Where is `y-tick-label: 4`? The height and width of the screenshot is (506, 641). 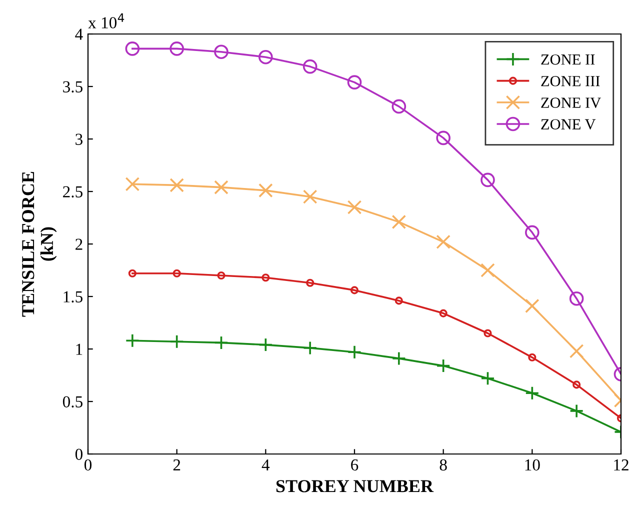 y-tick-label: 4 is located at coordinates (79, 34).